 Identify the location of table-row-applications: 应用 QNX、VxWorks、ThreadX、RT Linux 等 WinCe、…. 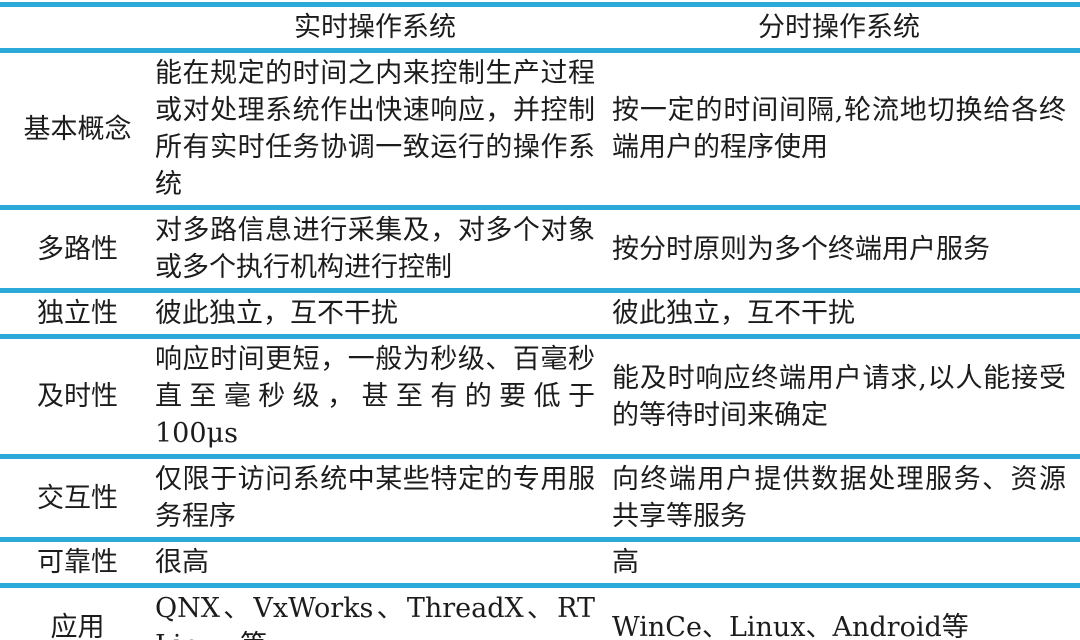
(540, 614).